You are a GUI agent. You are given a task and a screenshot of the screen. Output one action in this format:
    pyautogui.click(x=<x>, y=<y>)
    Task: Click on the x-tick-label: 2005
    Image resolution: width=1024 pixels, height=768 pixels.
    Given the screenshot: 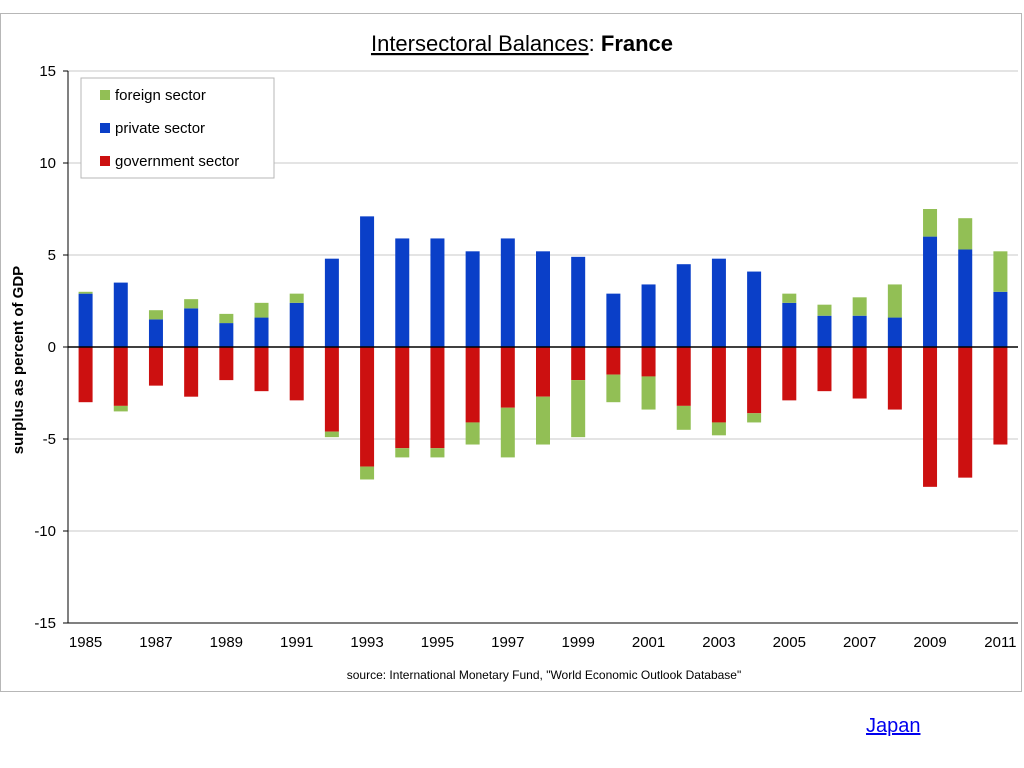 What is the action you would take?
    pyautogui.click(x=789, y=642)
    